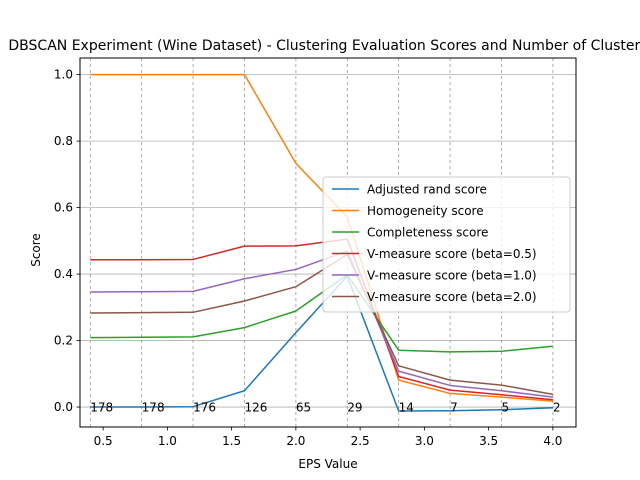 The height and width of the screenshot is (480, 640). I want to click on legend-label: V-measure score (beta=1.0), so click(452, 276).